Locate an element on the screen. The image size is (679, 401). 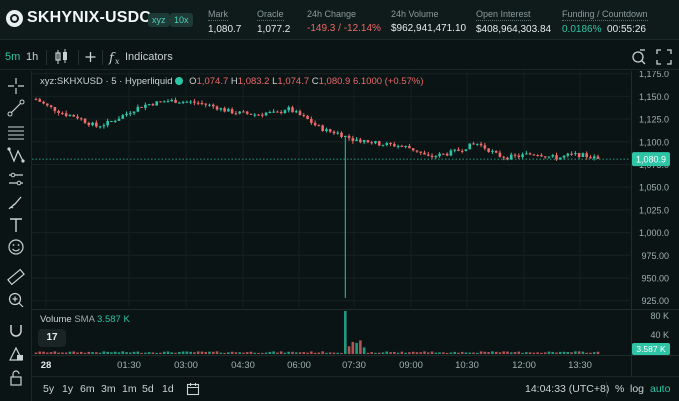
range-1d: 1d is located at coordinates (168, 389).